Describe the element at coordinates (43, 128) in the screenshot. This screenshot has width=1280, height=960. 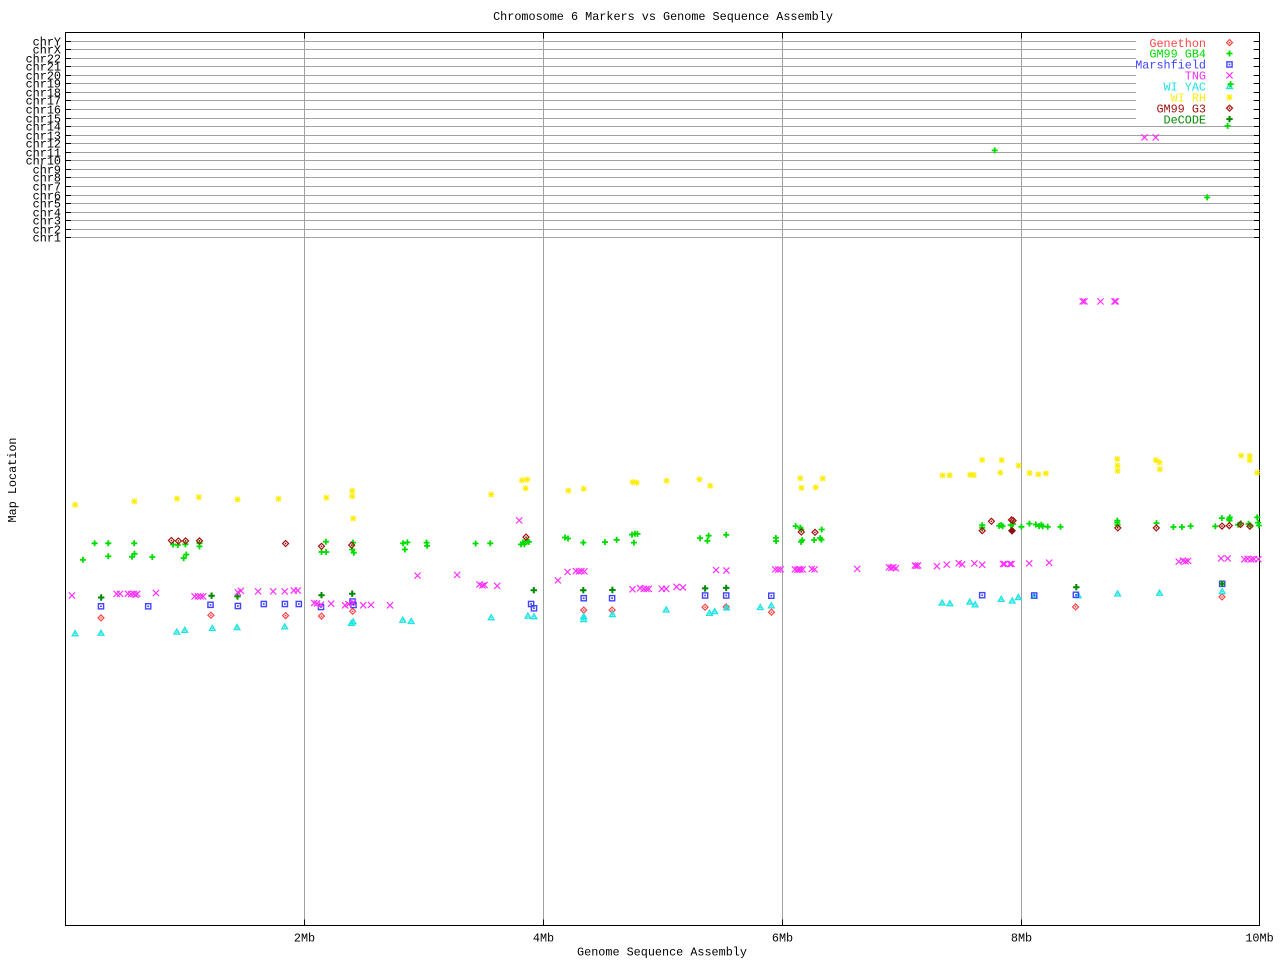
I see `svg-text: chr14` at that location.